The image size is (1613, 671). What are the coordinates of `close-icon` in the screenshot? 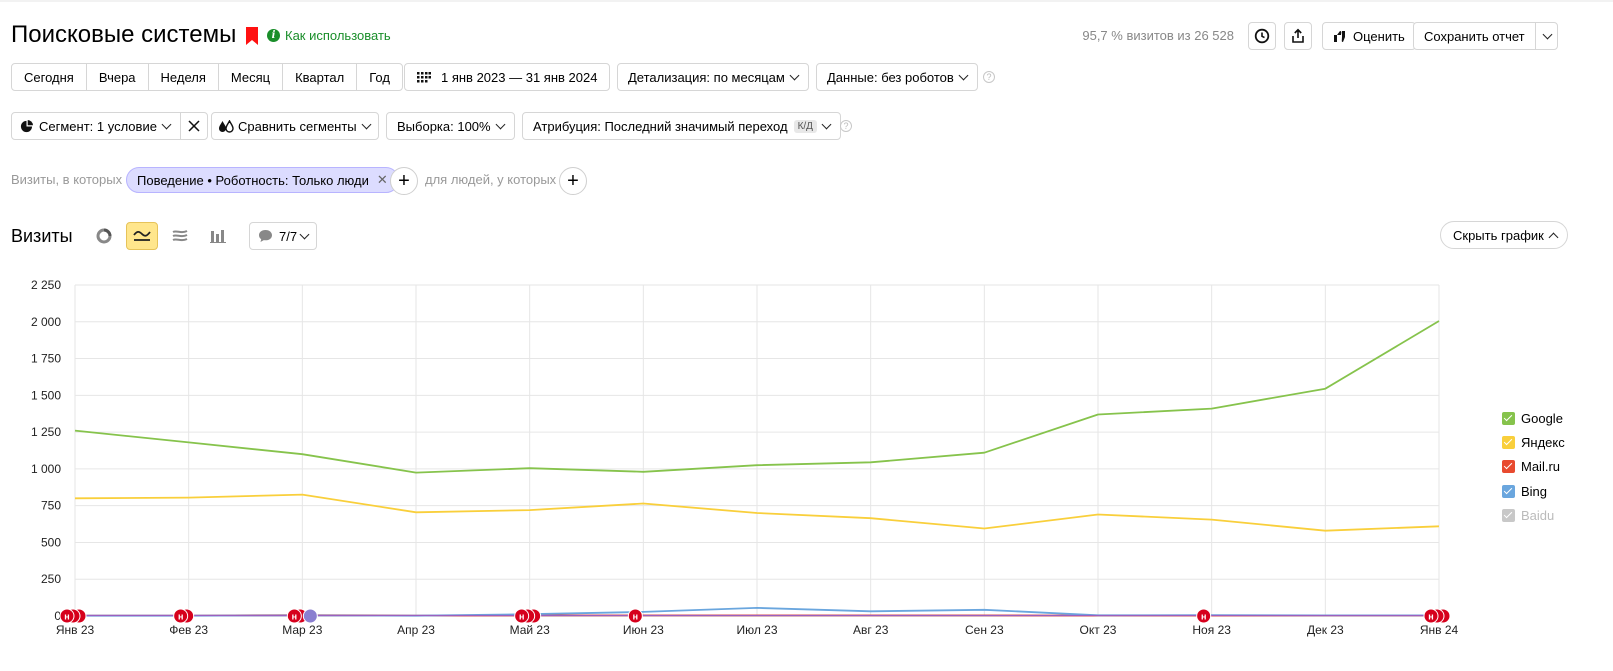 It's located at (194, 126).